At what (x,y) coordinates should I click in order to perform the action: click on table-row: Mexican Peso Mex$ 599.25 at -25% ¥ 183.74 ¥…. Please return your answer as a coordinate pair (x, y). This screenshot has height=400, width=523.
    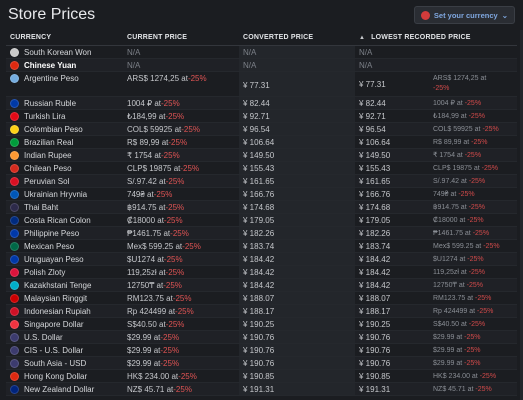
    Looking at the image, I should click on (261, 246).